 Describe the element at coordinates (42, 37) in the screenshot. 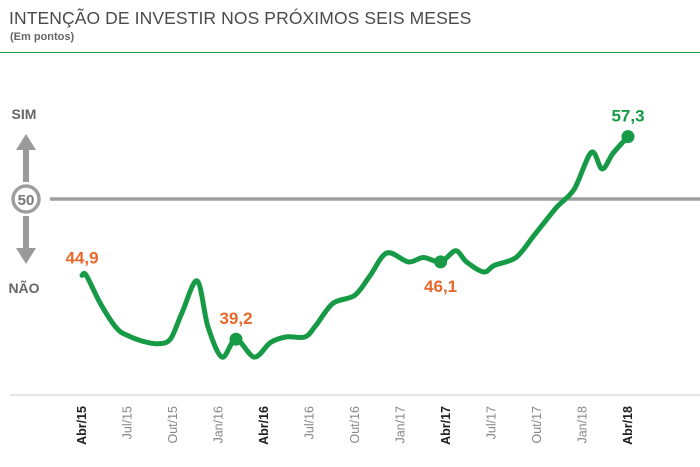

I see `chart-subtitle: (Em pontos)` at that location.